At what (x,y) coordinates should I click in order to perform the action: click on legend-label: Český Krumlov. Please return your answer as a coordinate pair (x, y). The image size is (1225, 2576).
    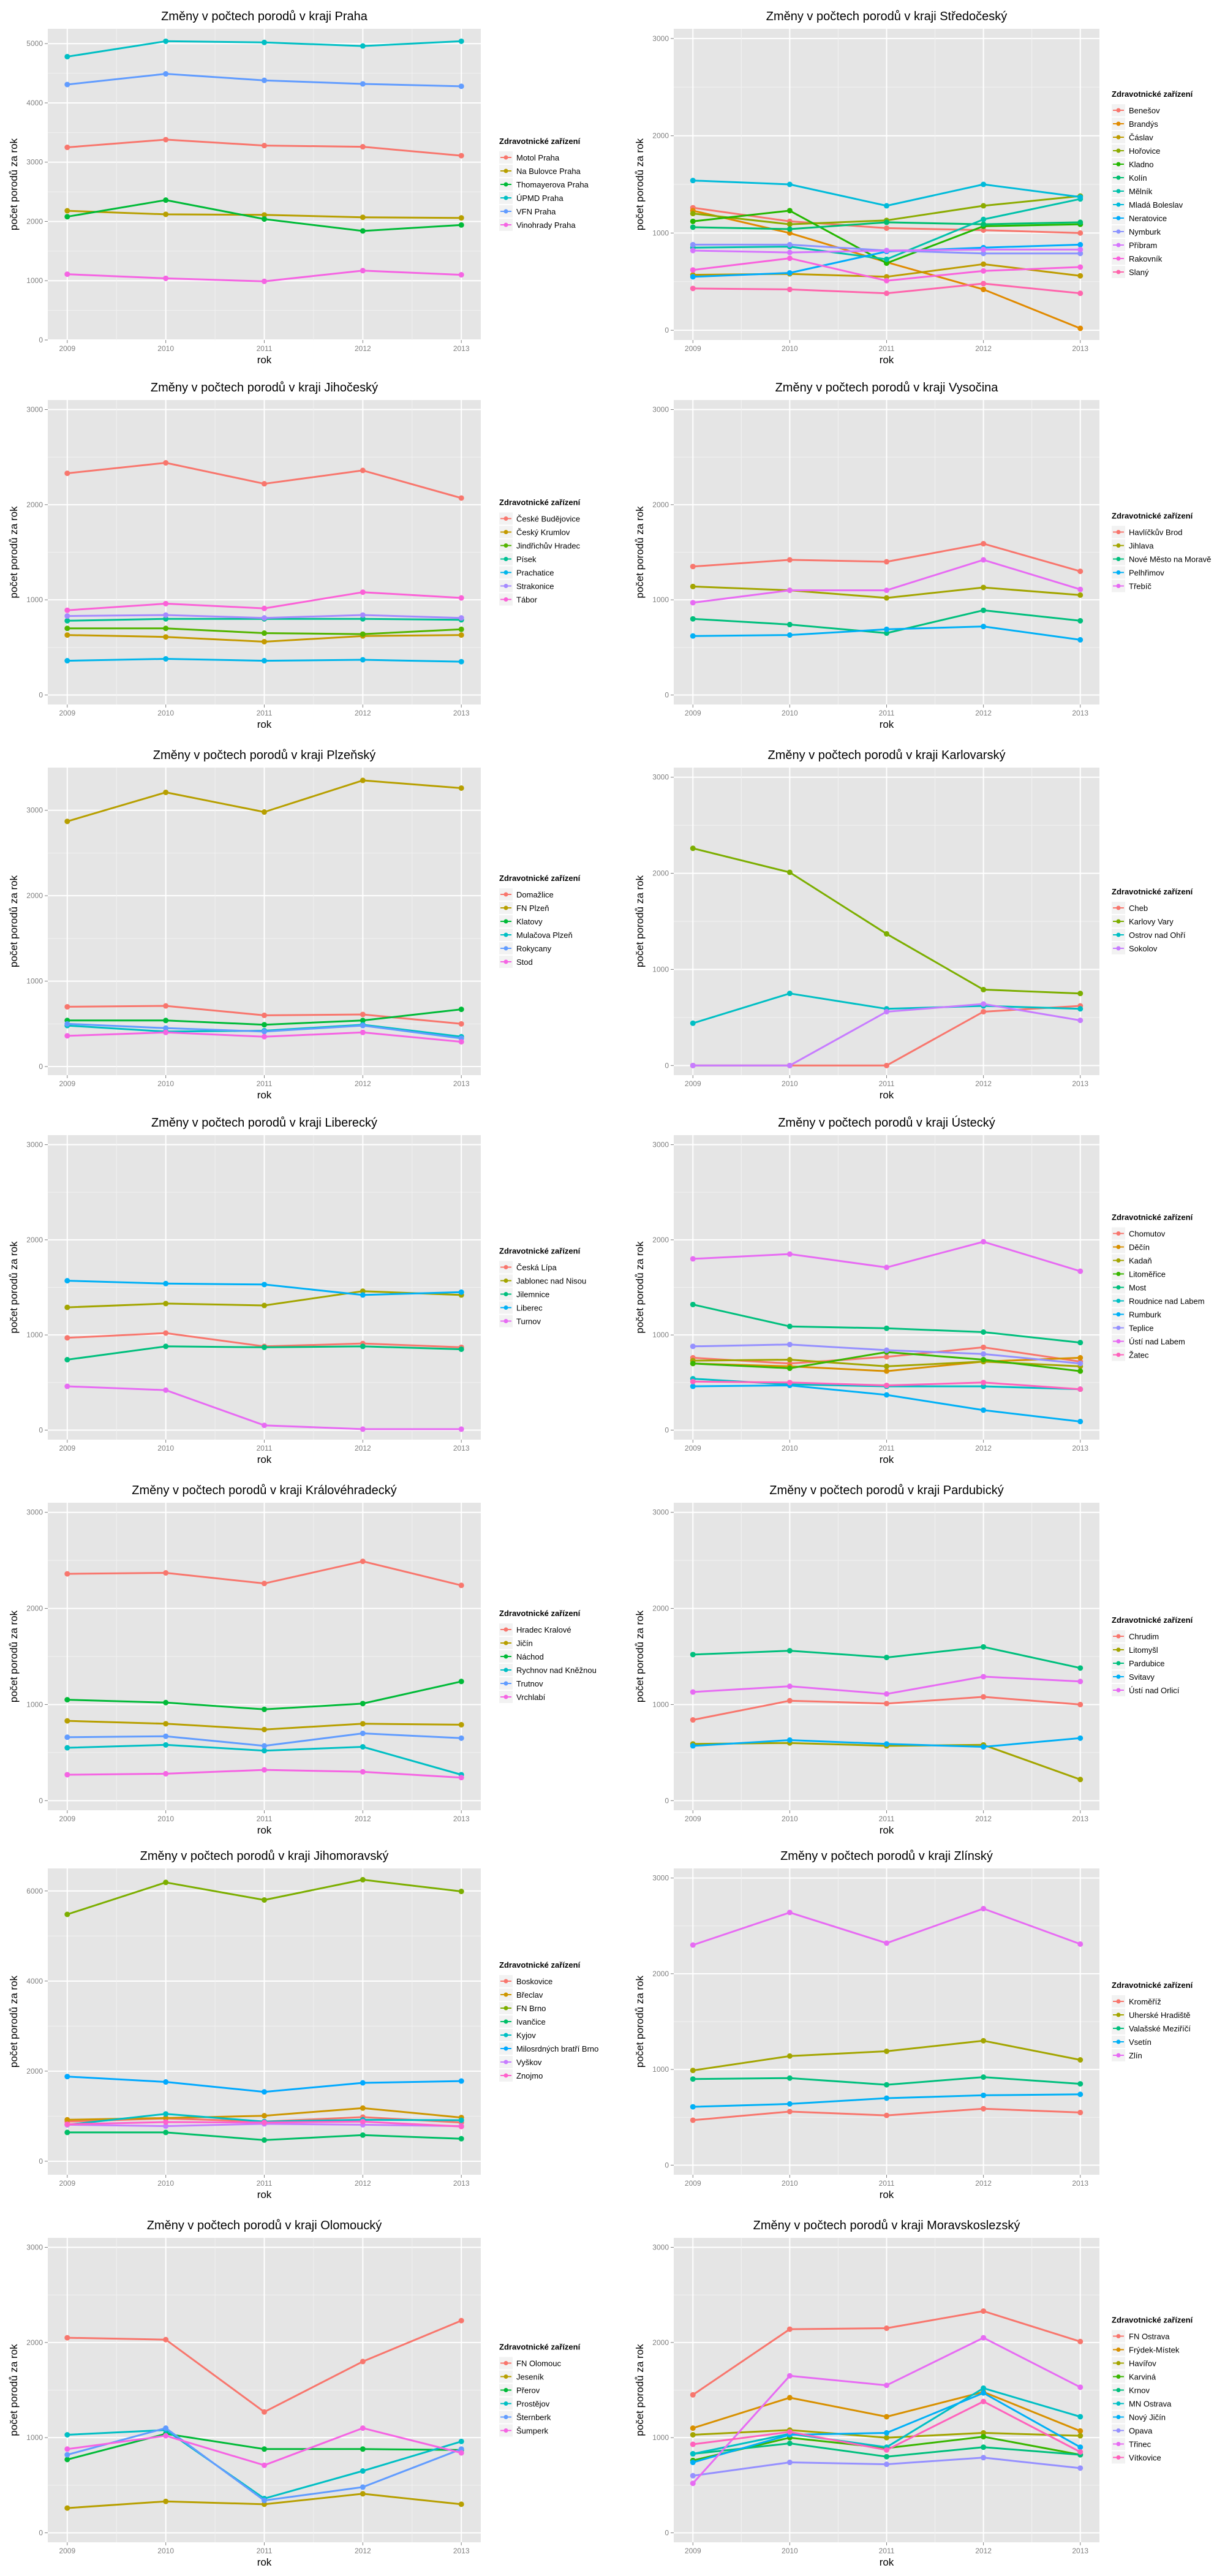
    Looking at the image, I should click on (543, 532).